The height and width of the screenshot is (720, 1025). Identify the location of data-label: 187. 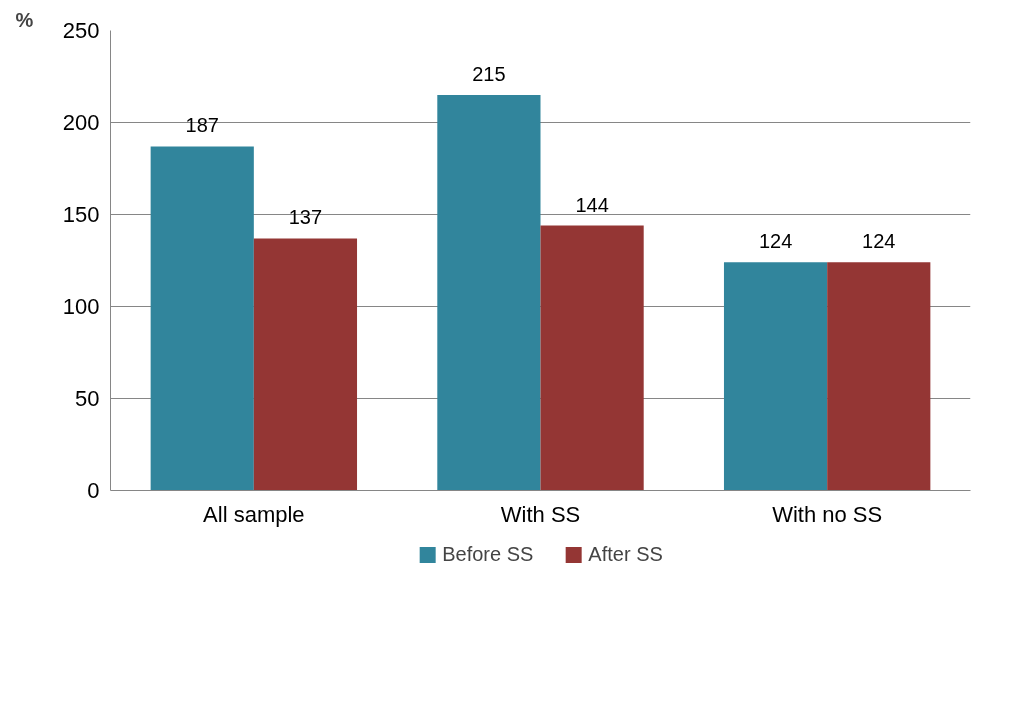
(202, 125).